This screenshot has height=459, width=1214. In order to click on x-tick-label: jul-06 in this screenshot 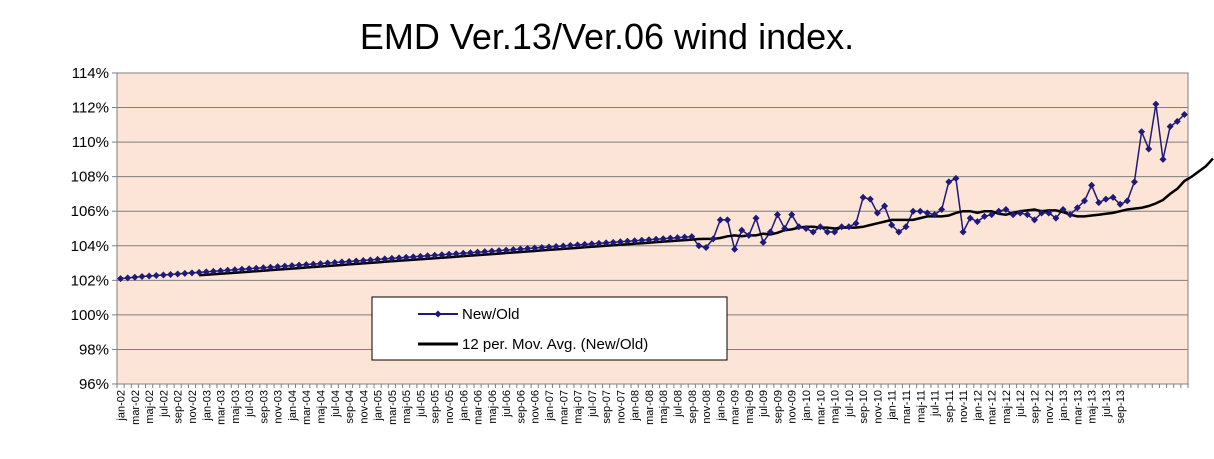, I will do `click(507, 404)`.